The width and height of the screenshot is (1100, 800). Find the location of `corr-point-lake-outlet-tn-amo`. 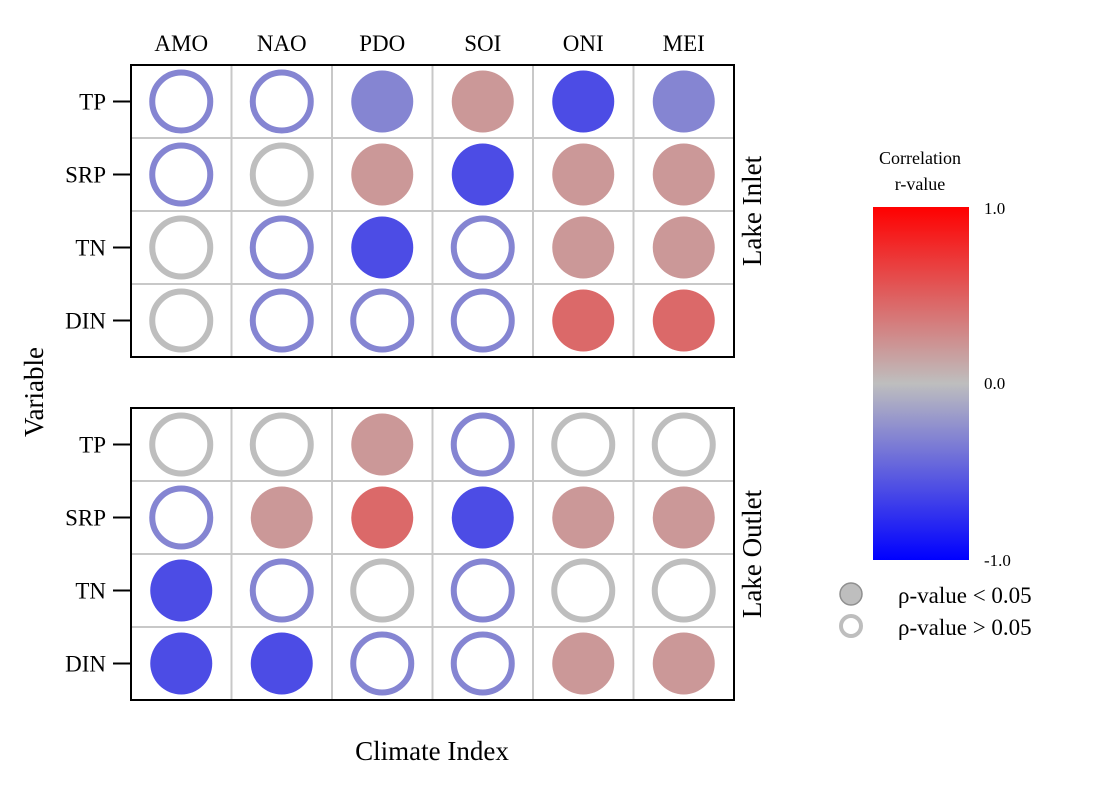

corr-point-lake-outlet-tn-amo is located at coordinates (181, 590).